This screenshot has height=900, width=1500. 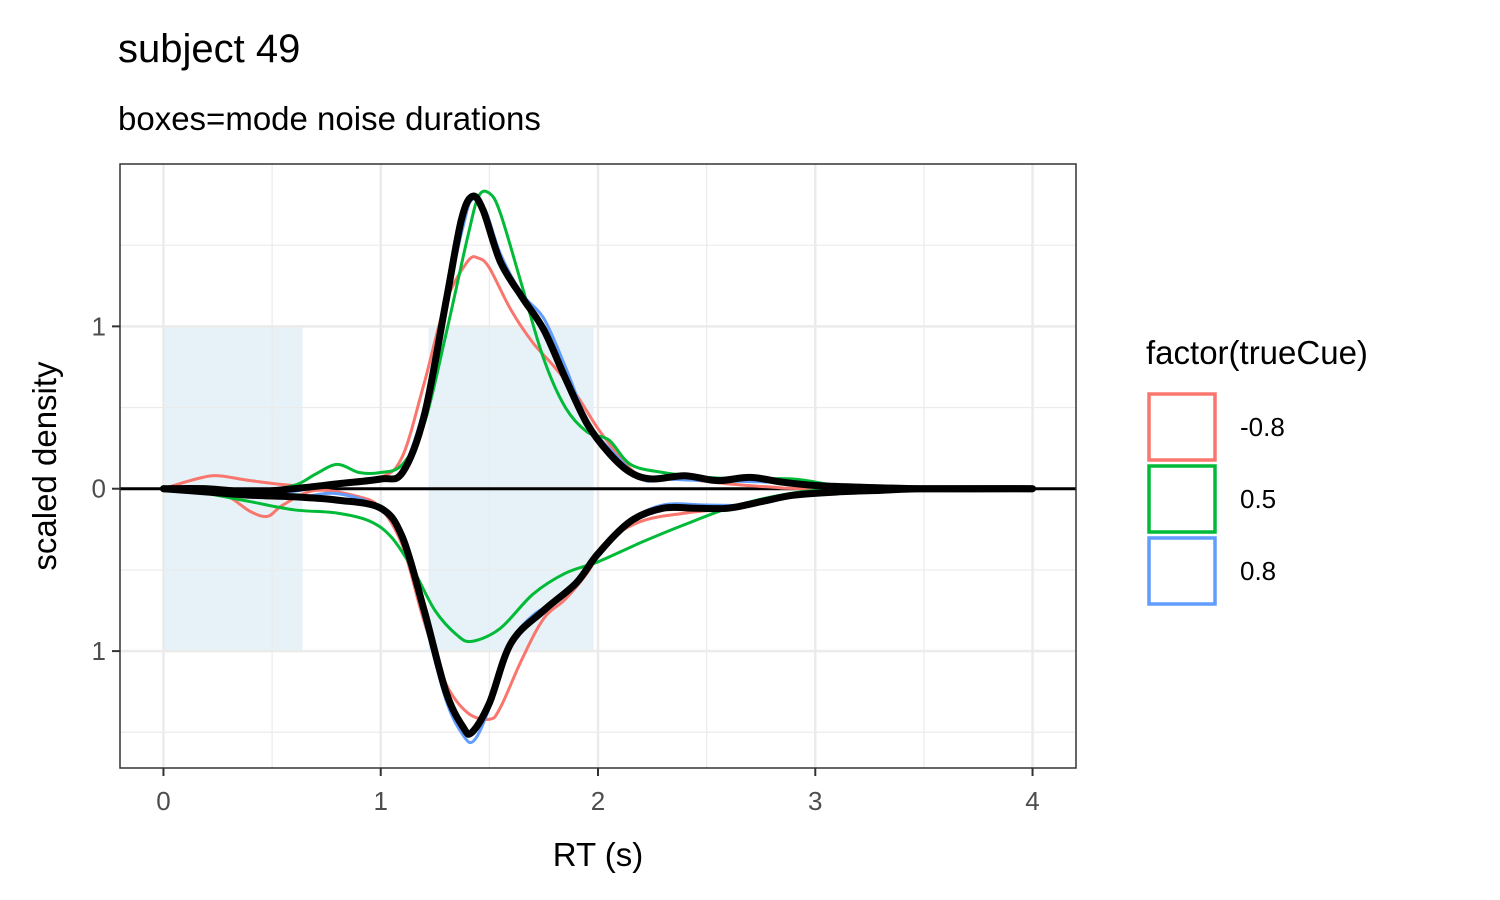 I want to click on x-axis-ticks: 0 1 2 3 4, so click(x=598, y=792).